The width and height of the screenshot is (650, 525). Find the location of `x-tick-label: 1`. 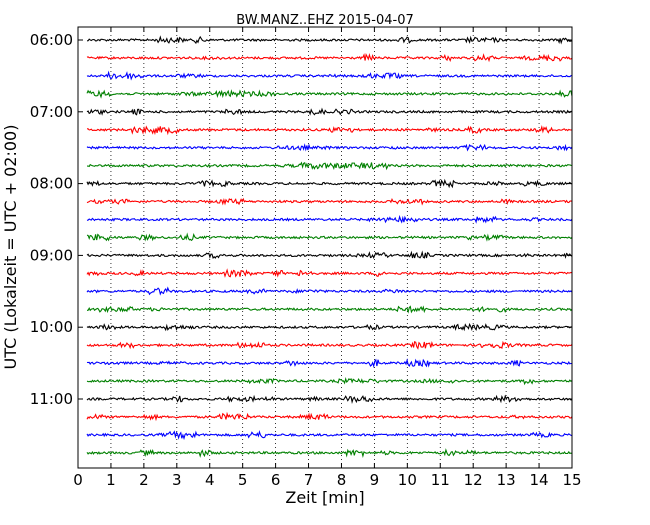

x-tick-label: 1 is located at coordinates (111, 480).